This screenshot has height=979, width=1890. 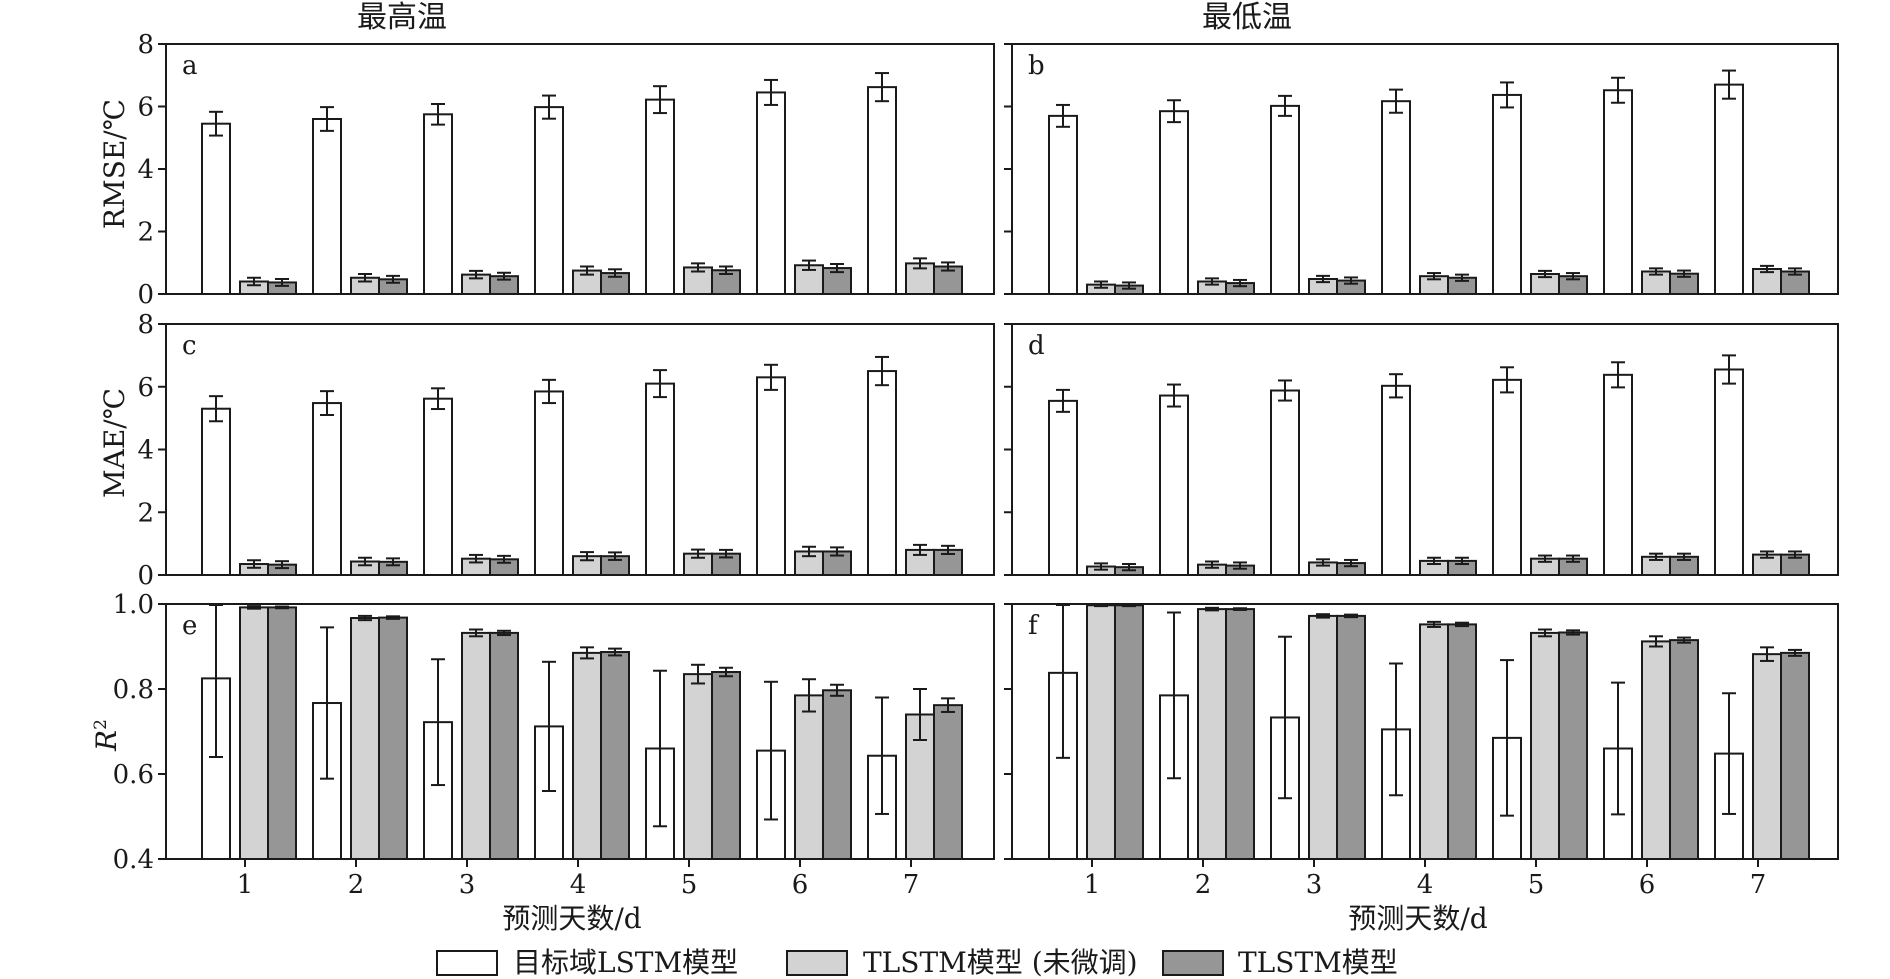 I want to click on error-bar-c-s0-c4, so click(x=549, y=391).